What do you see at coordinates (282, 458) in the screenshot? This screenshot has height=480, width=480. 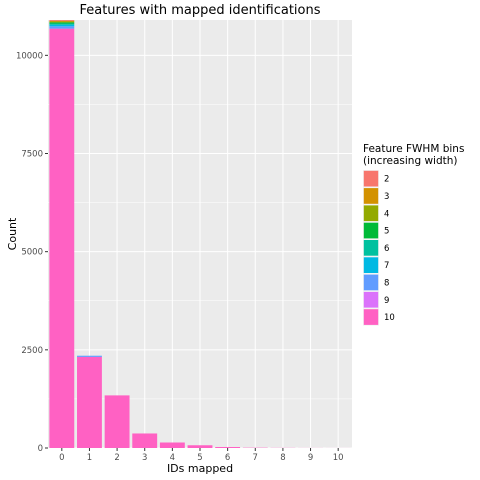 I see `x-tick-label: 8` at bounding box center [282, 458].